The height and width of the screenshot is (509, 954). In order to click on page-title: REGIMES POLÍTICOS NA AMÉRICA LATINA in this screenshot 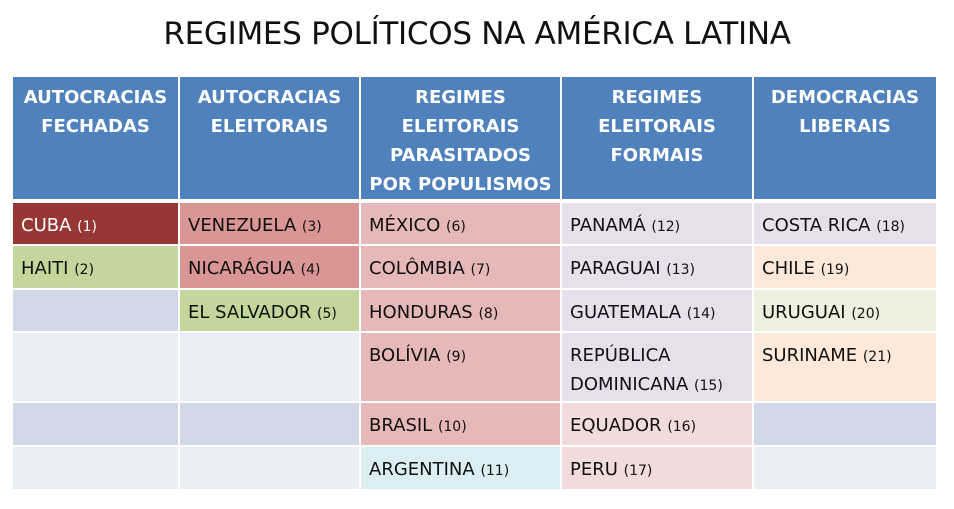, I will do `click(477, 34)`.